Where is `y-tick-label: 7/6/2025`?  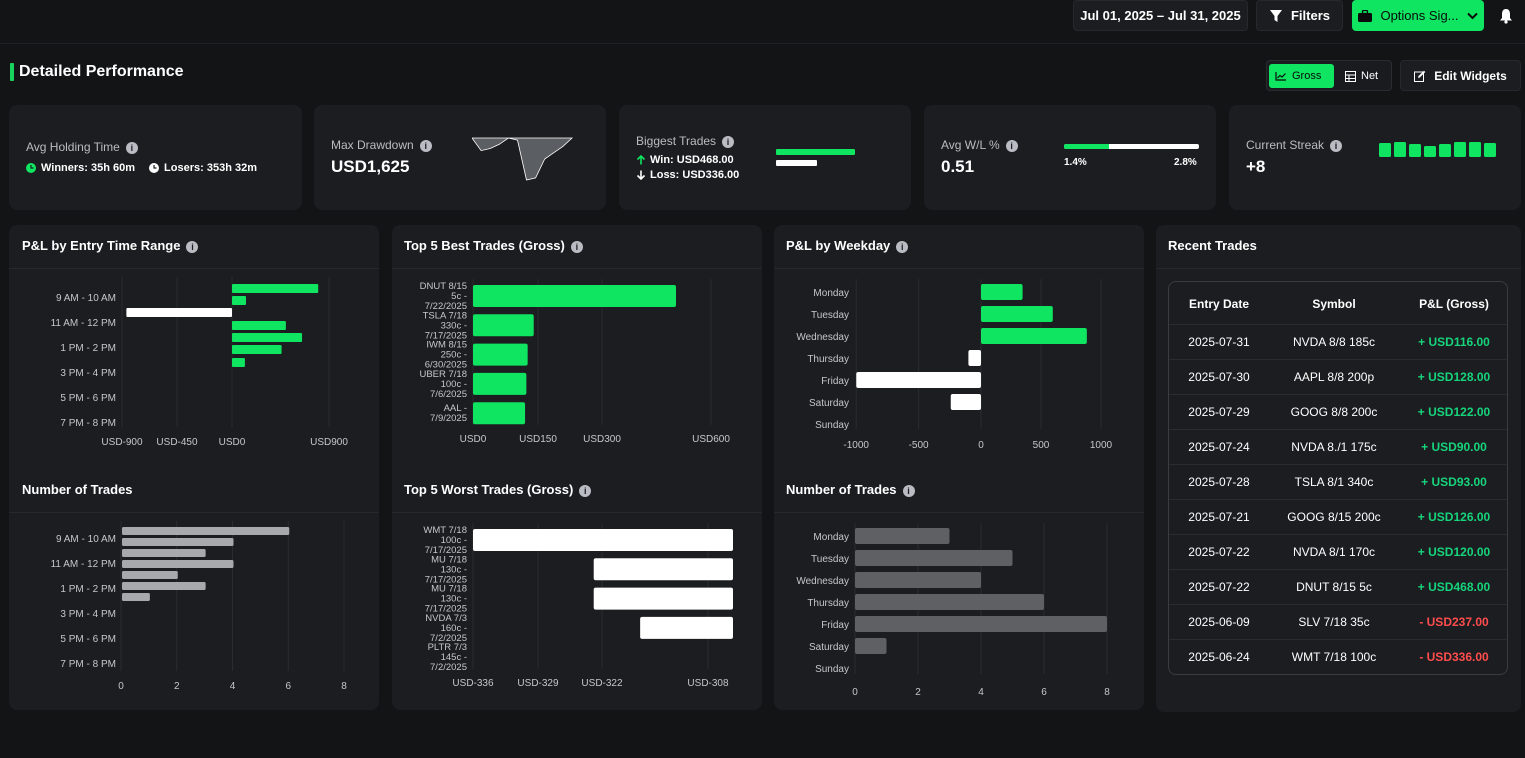
y-tick-label: 7/6/2025 is located at coordinates (448, 394).